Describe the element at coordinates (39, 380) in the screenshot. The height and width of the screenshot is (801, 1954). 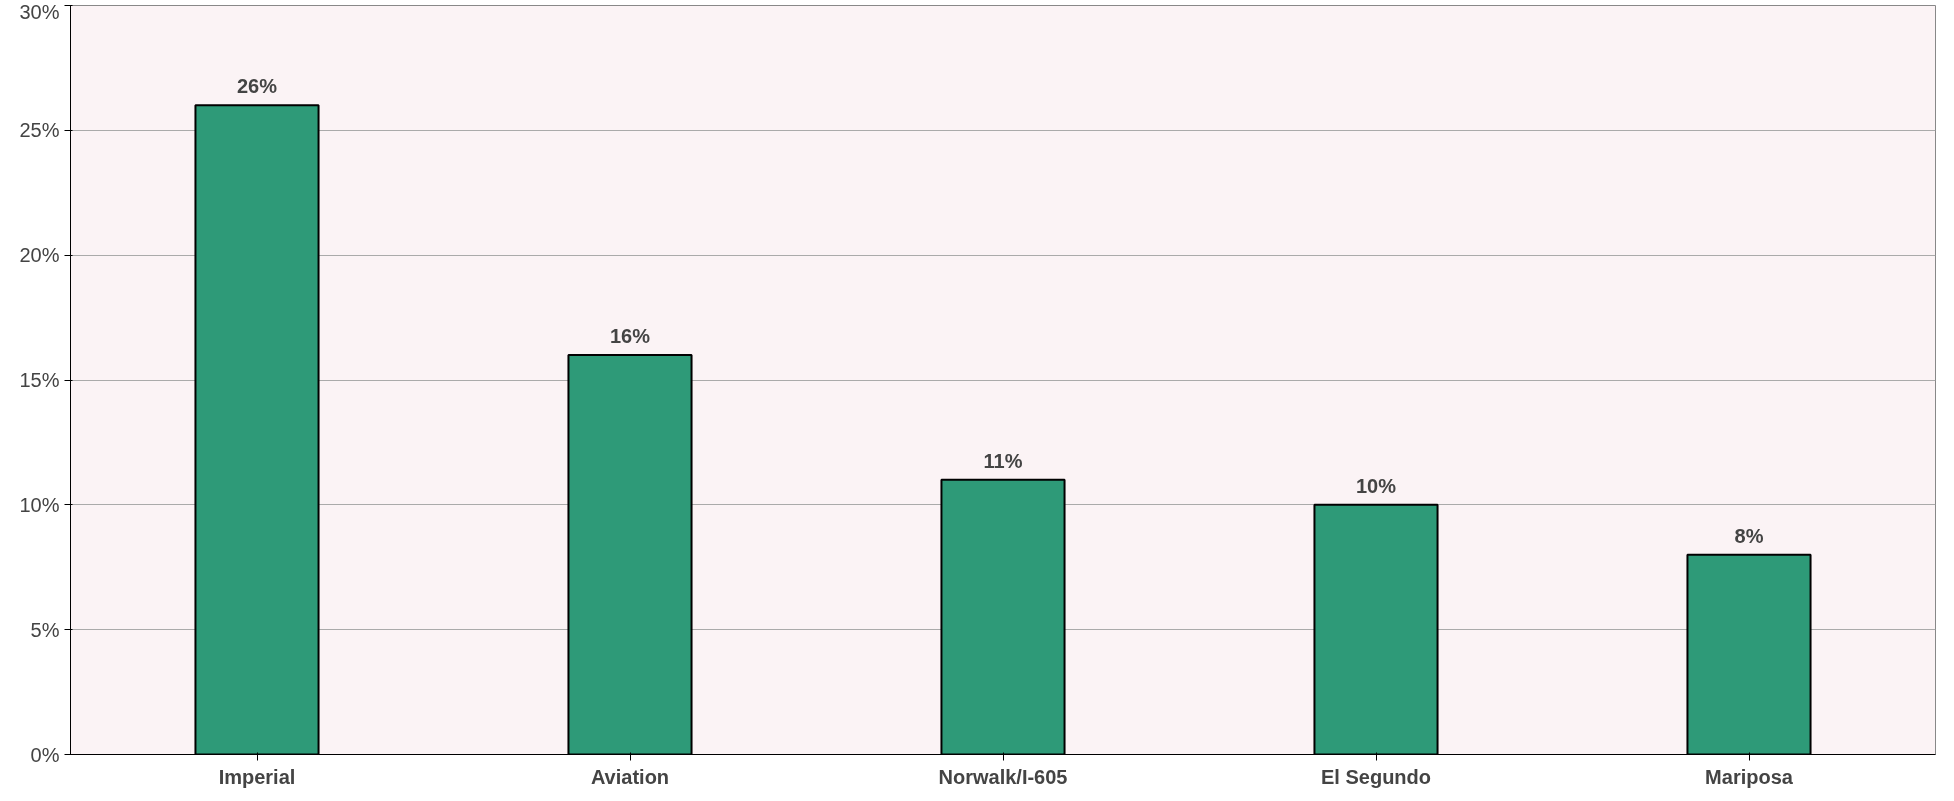
I see `y-tick-label: 15%` at that location.